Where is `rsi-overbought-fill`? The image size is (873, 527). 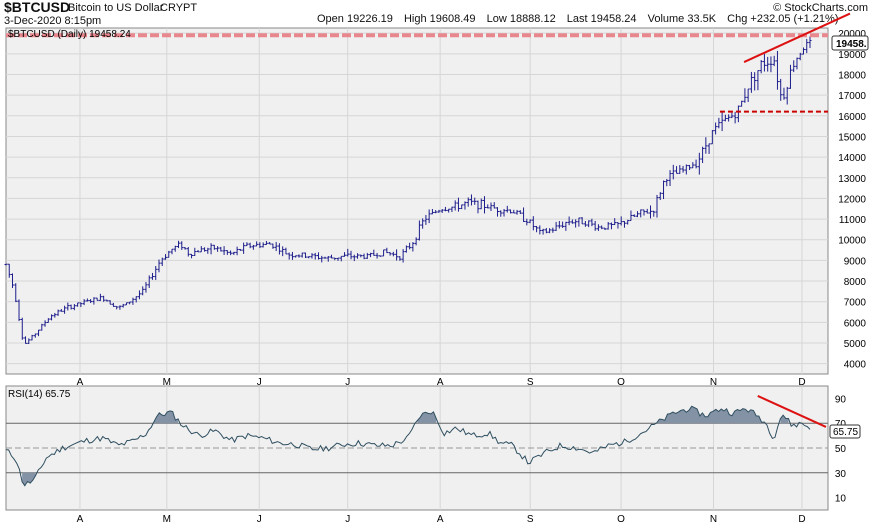 rsi-overbought-fill is located at coordinates (710, 415).